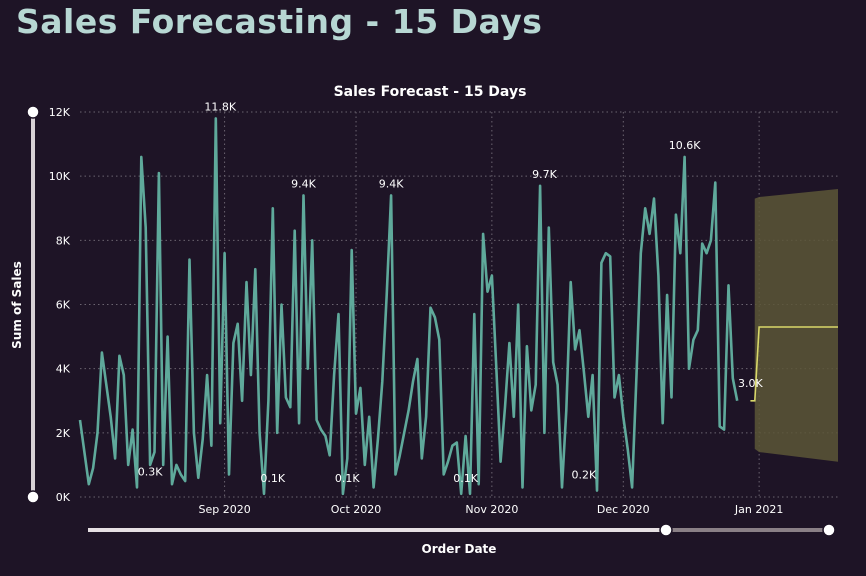 This screenshot has width=866, height=576. What do you see at coordinates (279, 21) in the screenshot?
I see `page-title: Sales Forecasting - 15 Days` at bounding box center [279, 21].